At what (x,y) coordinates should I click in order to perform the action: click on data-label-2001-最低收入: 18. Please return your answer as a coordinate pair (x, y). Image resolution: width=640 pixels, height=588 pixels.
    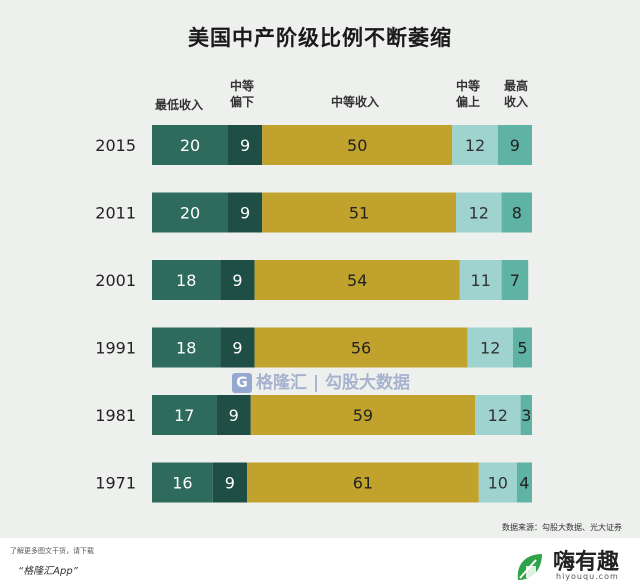
    Looking at the image, I should click on (186, 280).